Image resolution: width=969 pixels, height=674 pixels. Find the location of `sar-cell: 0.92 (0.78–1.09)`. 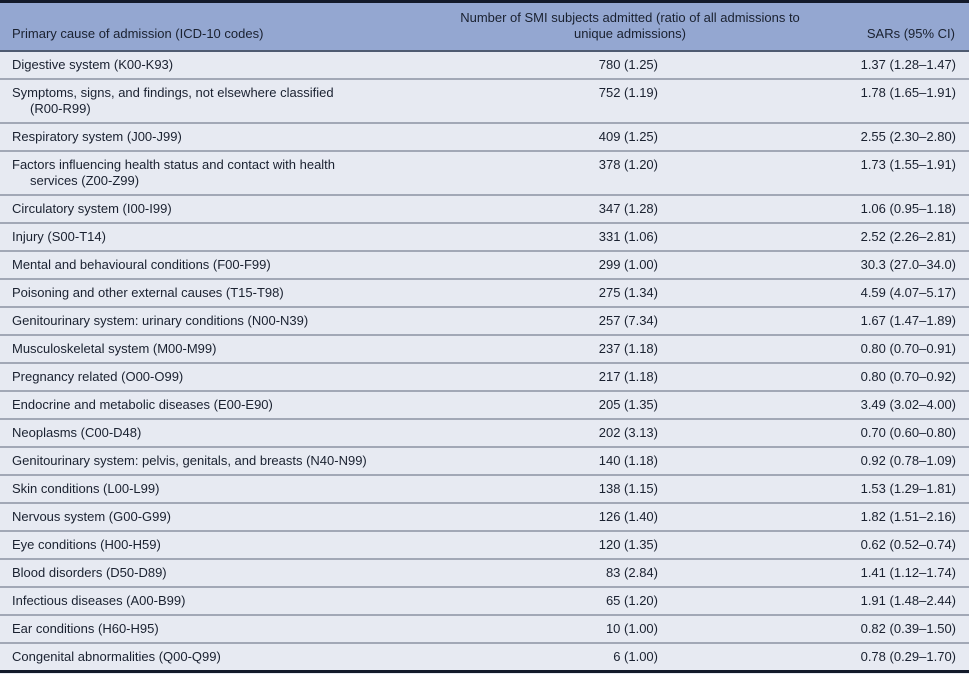

sar-cell: 0.92 (0.78–1.09) is located at coordinates (894, 460).